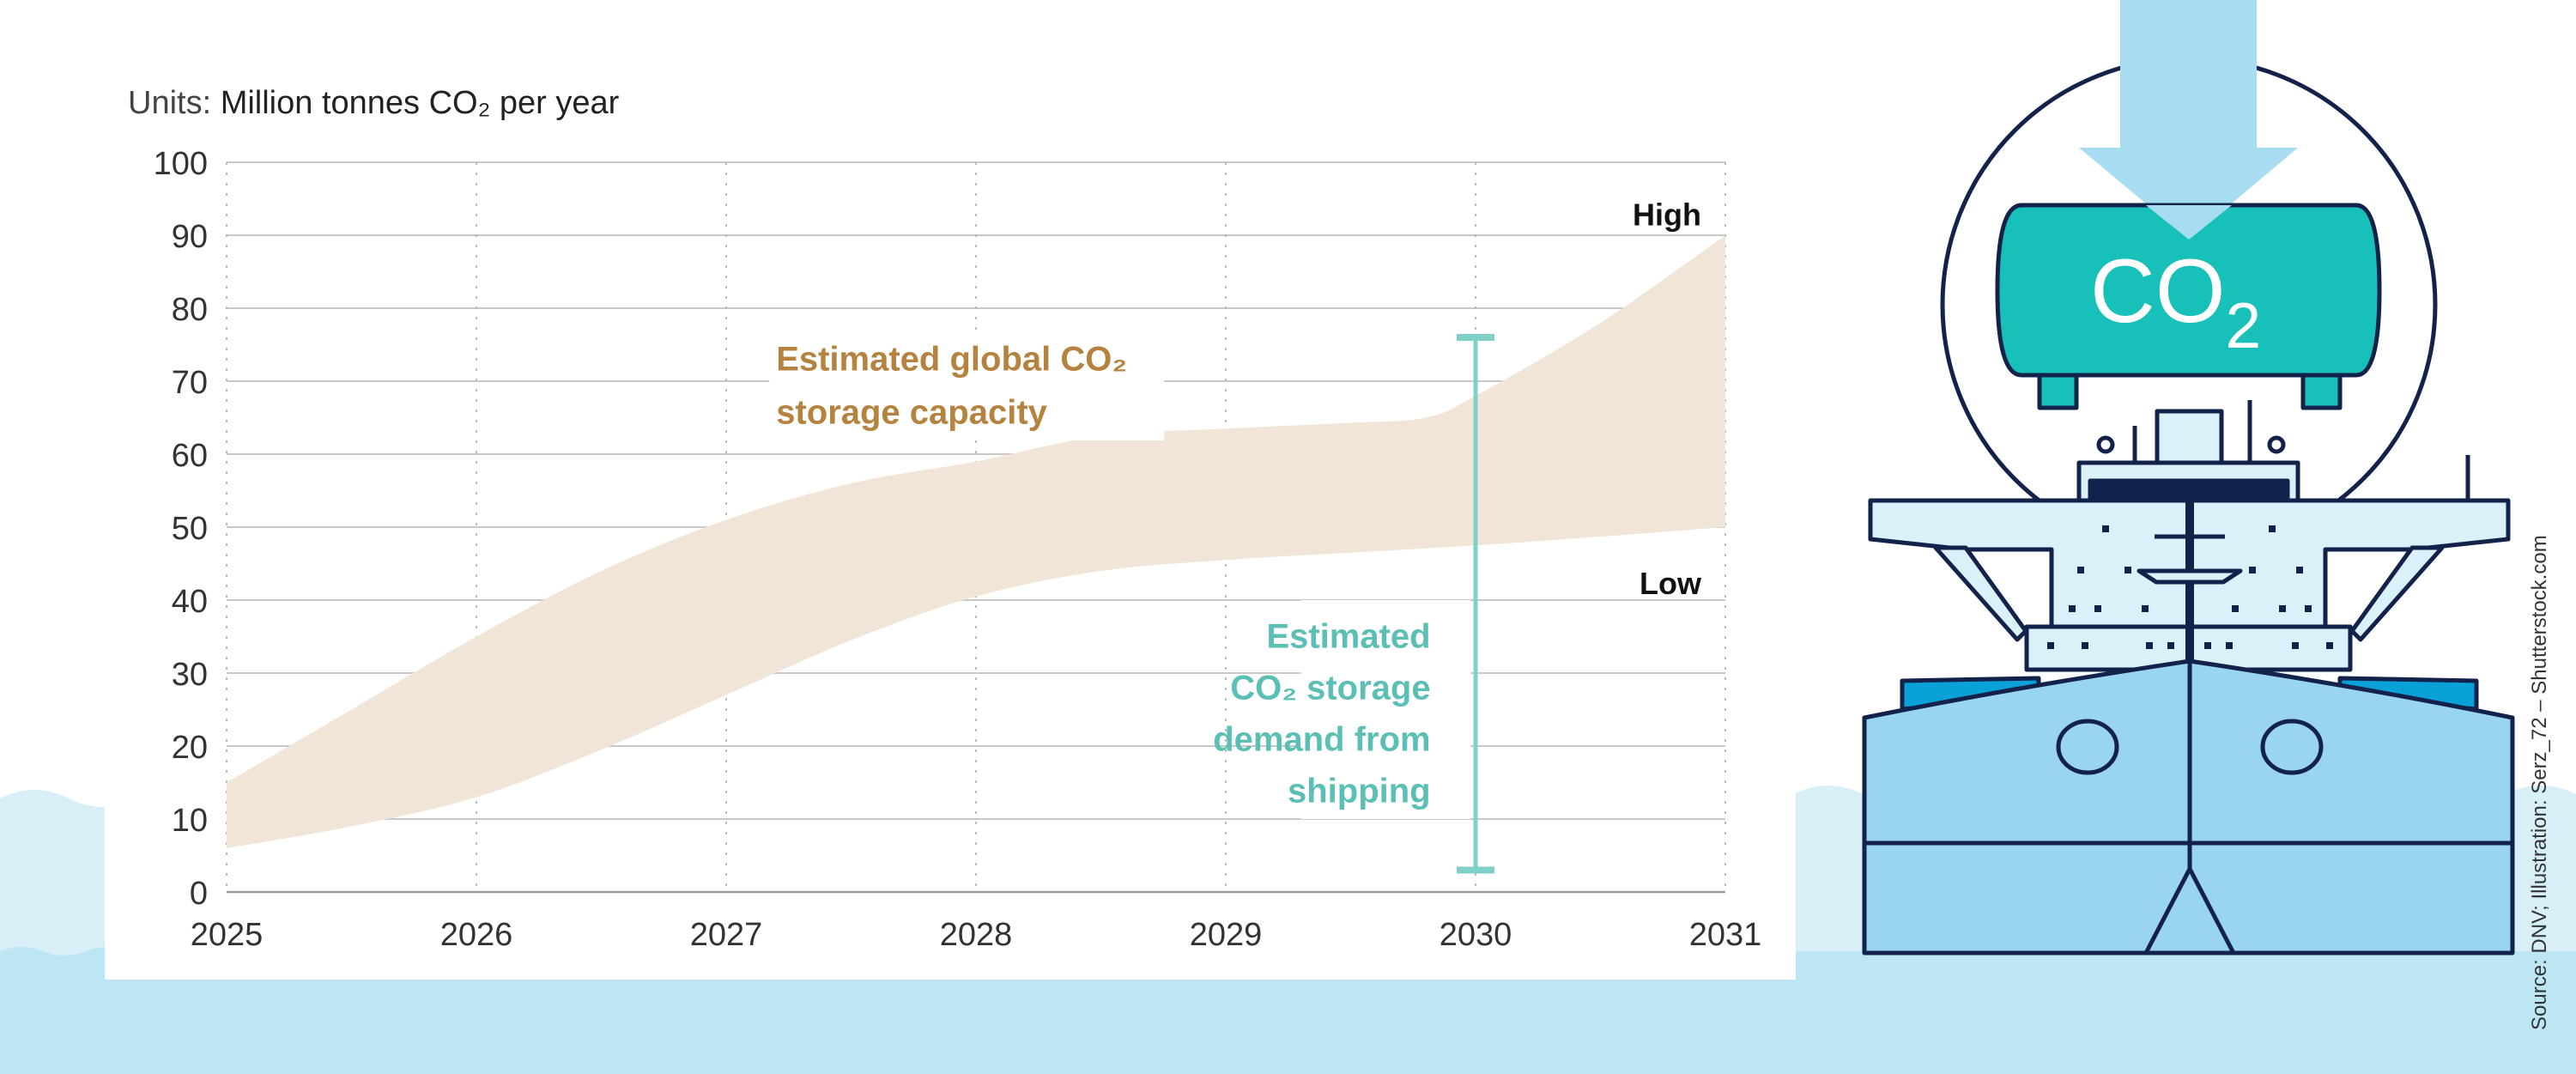 This screenshot has width=2576, height=1074. What do you see at coordinates (951, 359) in the screenshot?
I see `capacity-label: Estimated global CO₂` at bounding box center [951, 359].